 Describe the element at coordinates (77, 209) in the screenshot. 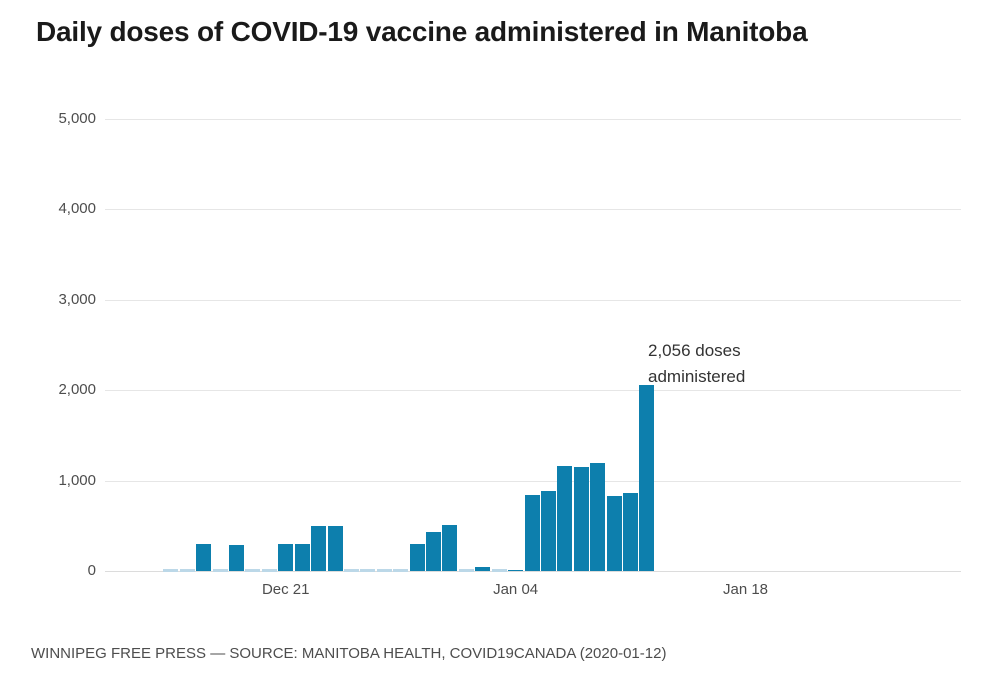

I see `y-tick-label: 4,000` at that location.